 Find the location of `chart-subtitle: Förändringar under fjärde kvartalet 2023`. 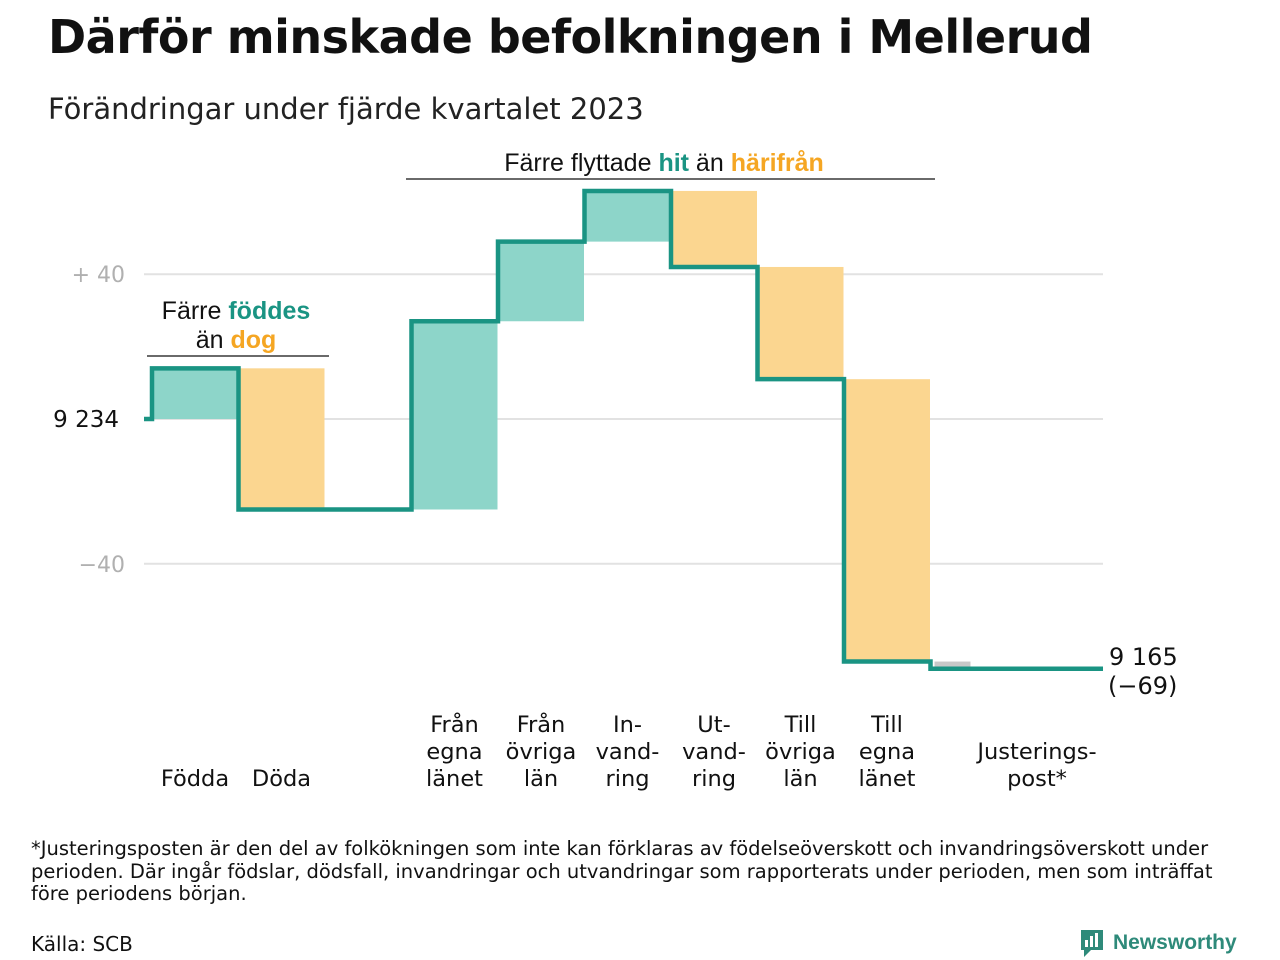

chart-subtitle: Förändringar under fjärde kvartalet 2023 is located at coordinates (346, 109).